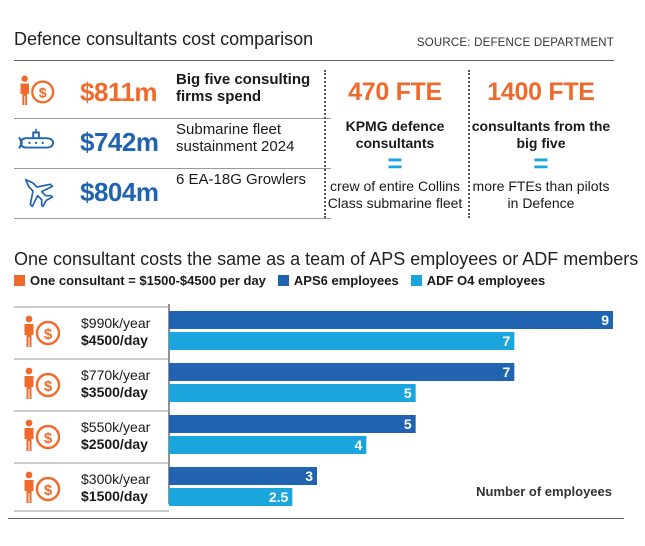 Image resolution: width=645 pixels, height=546 pixels. I want to click on stat-row-submarine: $742m Submarine fleet sustainment 2024, so click(172, 143).